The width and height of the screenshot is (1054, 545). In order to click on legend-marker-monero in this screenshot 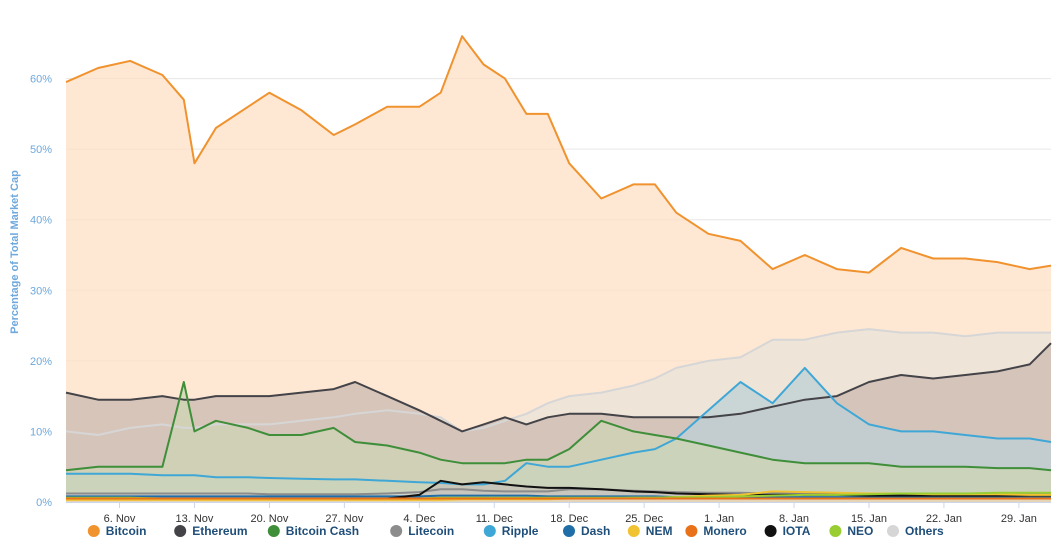, I will do `click(691, 531)`.